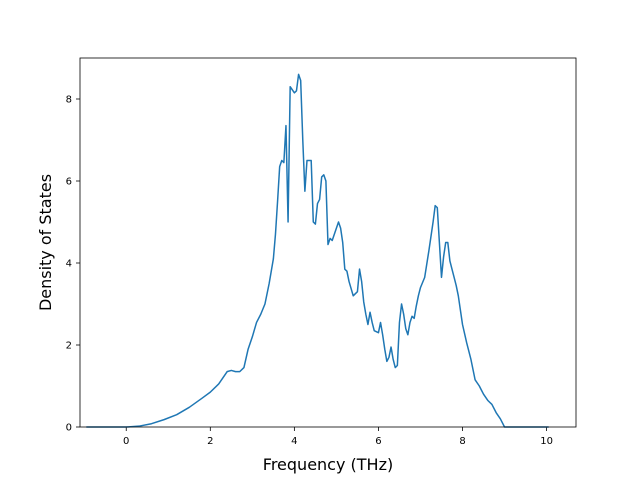  I want to click on y-axis-label: Density of States, so click(45, 242).